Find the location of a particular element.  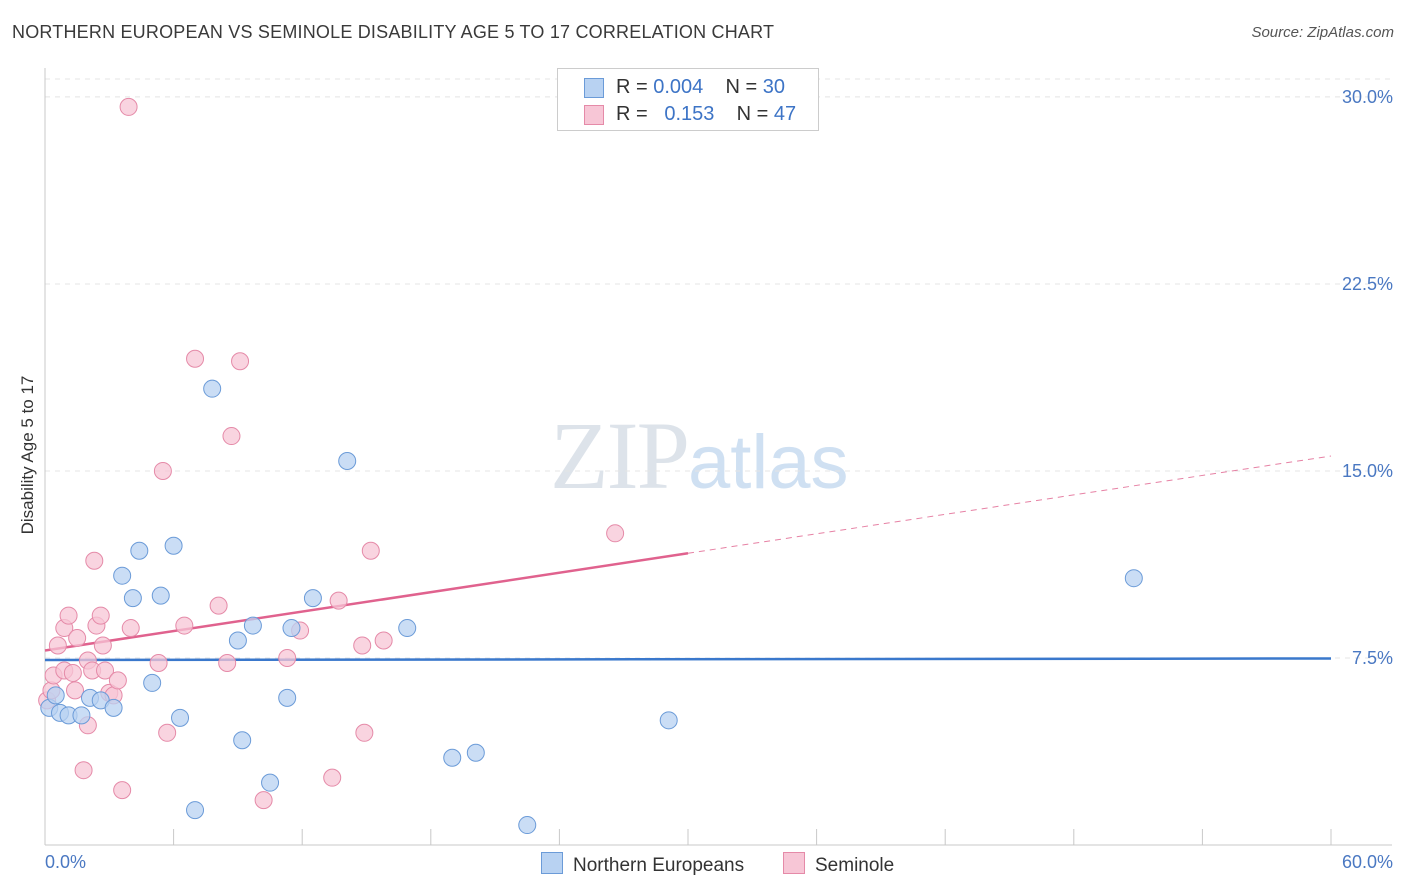

bottom-legend-seminole: Seminole is located at coordinates (838, 864).